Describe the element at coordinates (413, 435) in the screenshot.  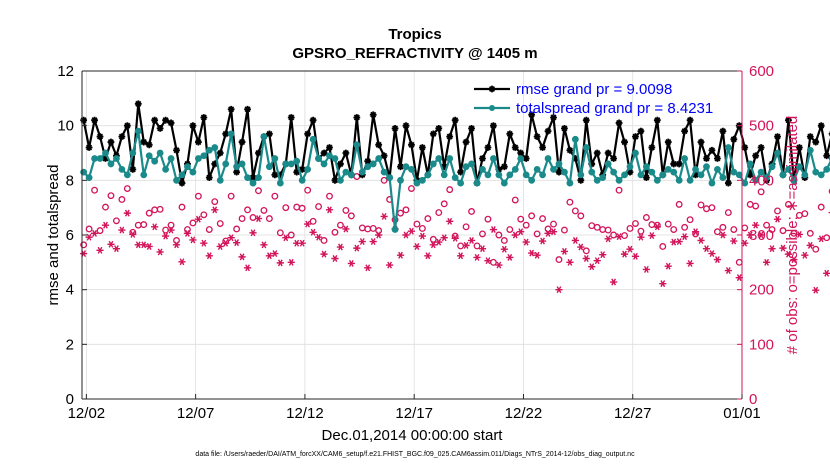
I see `x-axis-label: Dec.01,2014 00:00:00 start` at that location.